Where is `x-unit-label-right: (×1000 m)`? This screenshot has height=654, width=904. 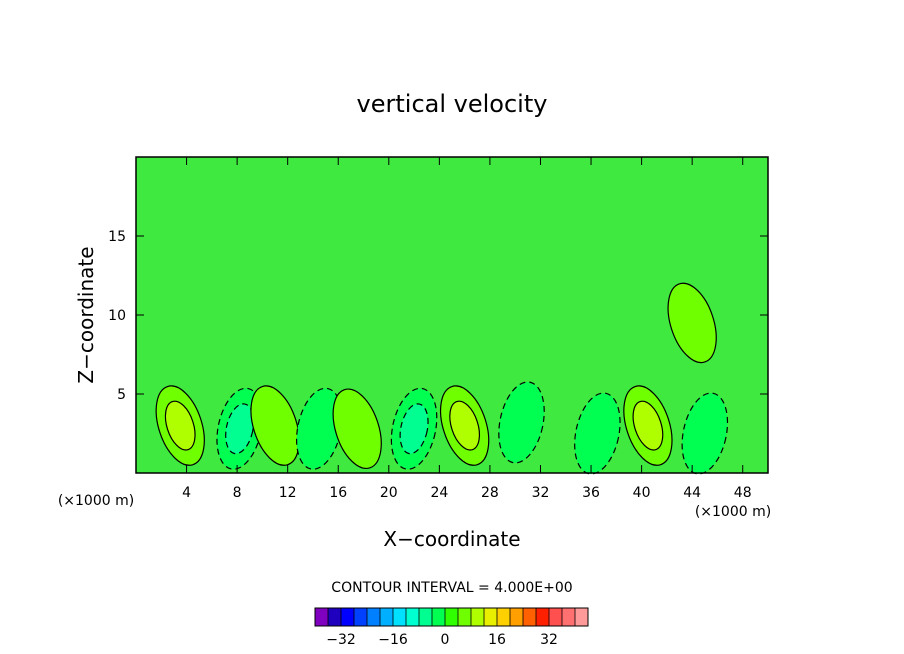 x-unit-label-right: (×1000 m) is located at coordinates (733, 512).